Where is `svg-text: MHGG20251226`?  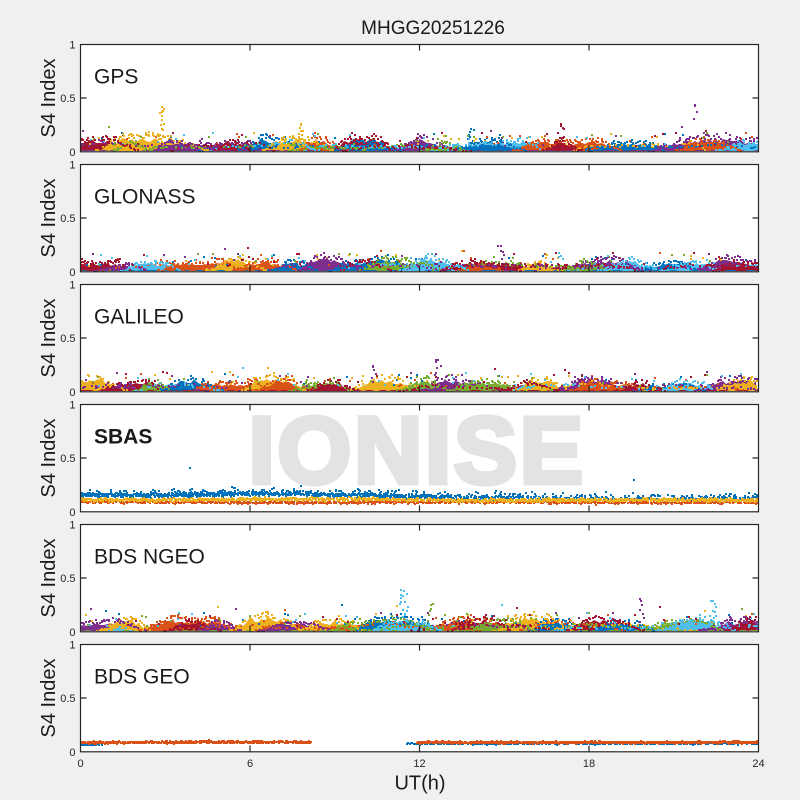
svg-text: MHGG20251226 is located at coordinates (433, 28).